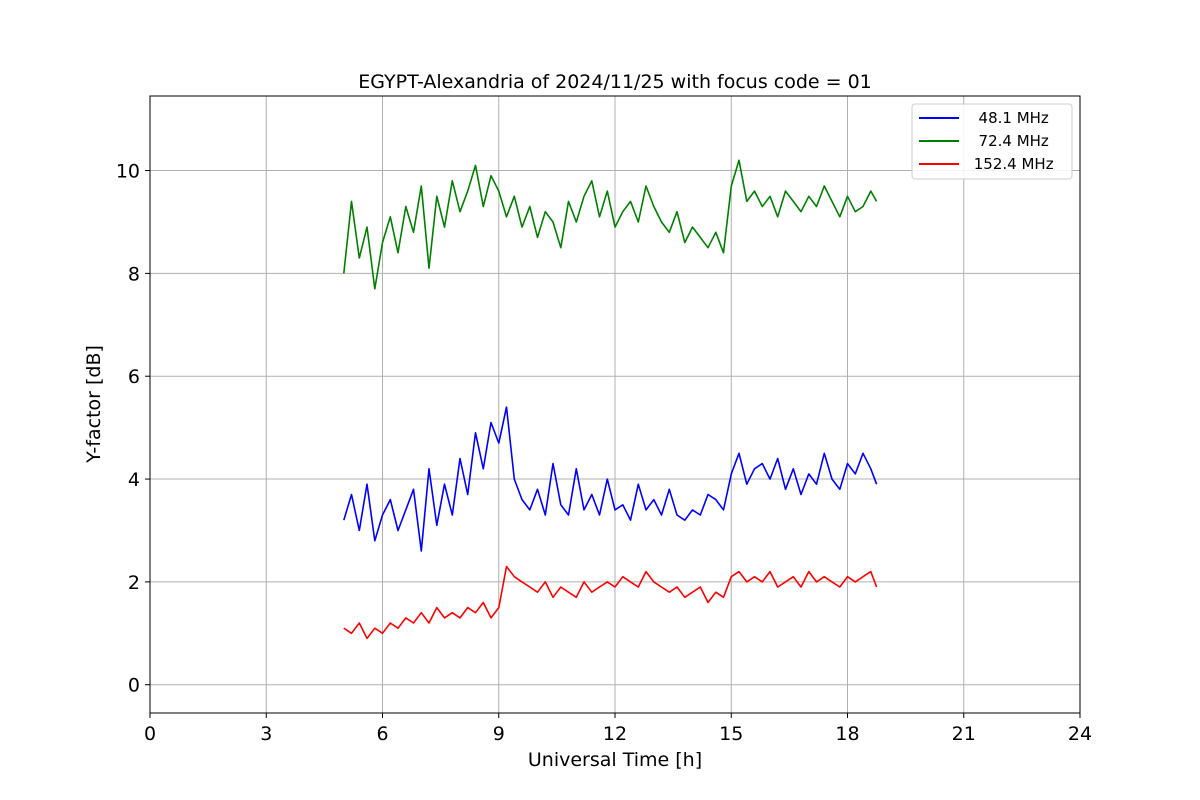 The image size is (1200, 800). I want to click on series-152-4-mhz, so click(610, 602).